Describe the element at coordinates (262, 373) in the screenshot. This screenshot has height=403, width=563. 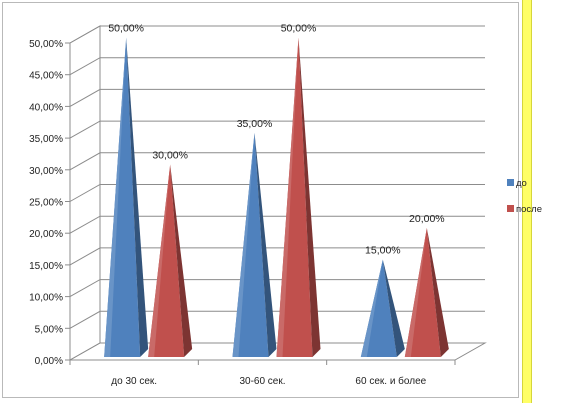
I see `x-axis-categories: до 30 сек. 30-60 сек. 60 сек. и более` at that location.